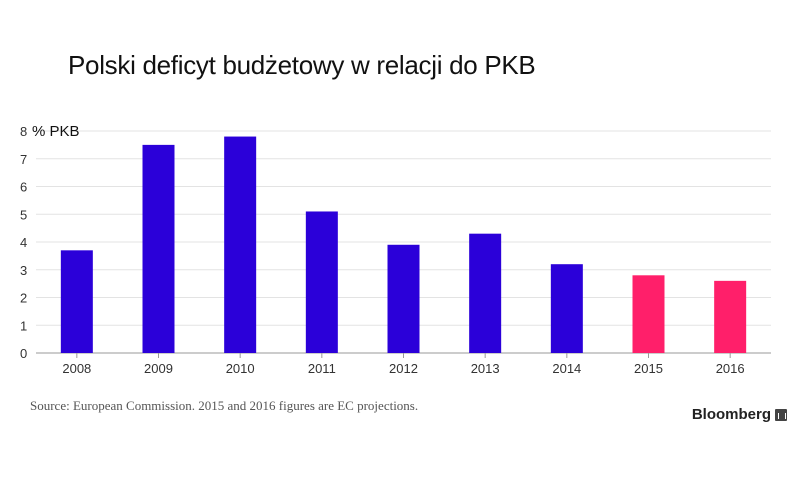 The image size is (803, 500). Describe the element at coordinates (23, 159) in the screenshot. I see `y-tick-label: 7` at that location.